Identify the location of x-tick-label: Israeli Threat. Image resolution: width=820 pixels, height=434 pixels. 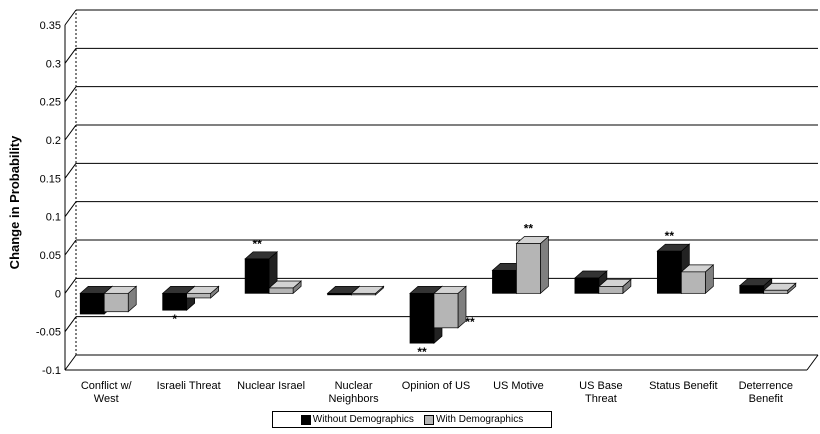
(189, 386).